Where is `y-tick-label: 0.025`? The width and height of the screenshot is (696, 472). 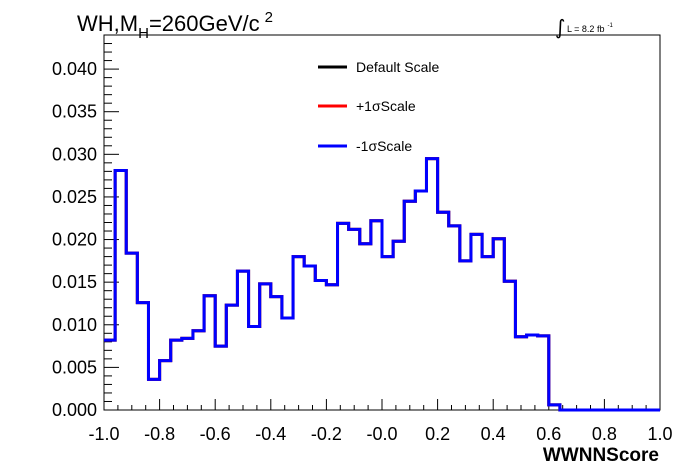 y-tick-label: 0.025 is located at coordinates (74, 197).